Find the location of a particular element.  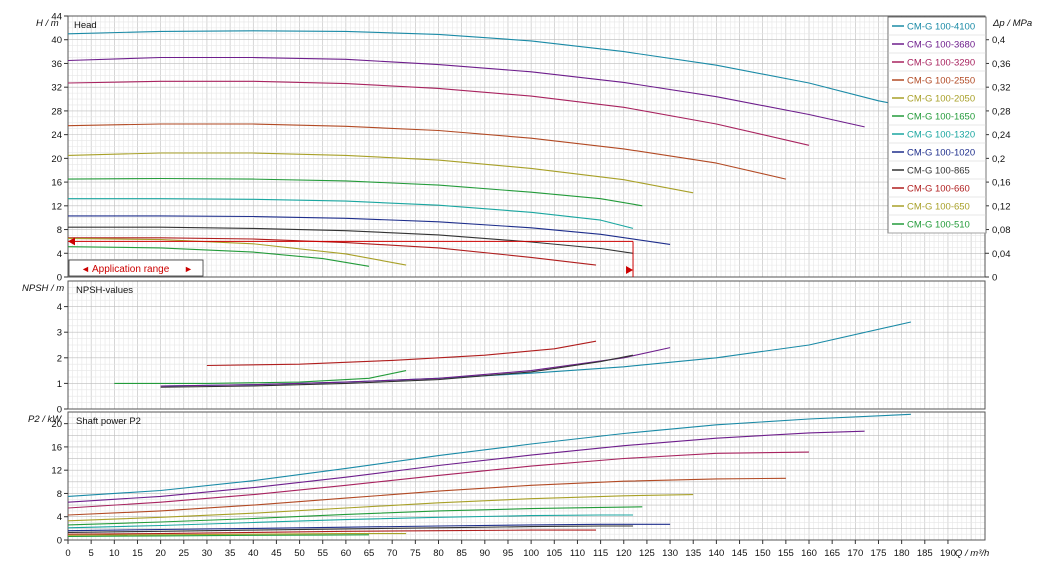

application-range-right-arrow is located at coordinates (630, 270).